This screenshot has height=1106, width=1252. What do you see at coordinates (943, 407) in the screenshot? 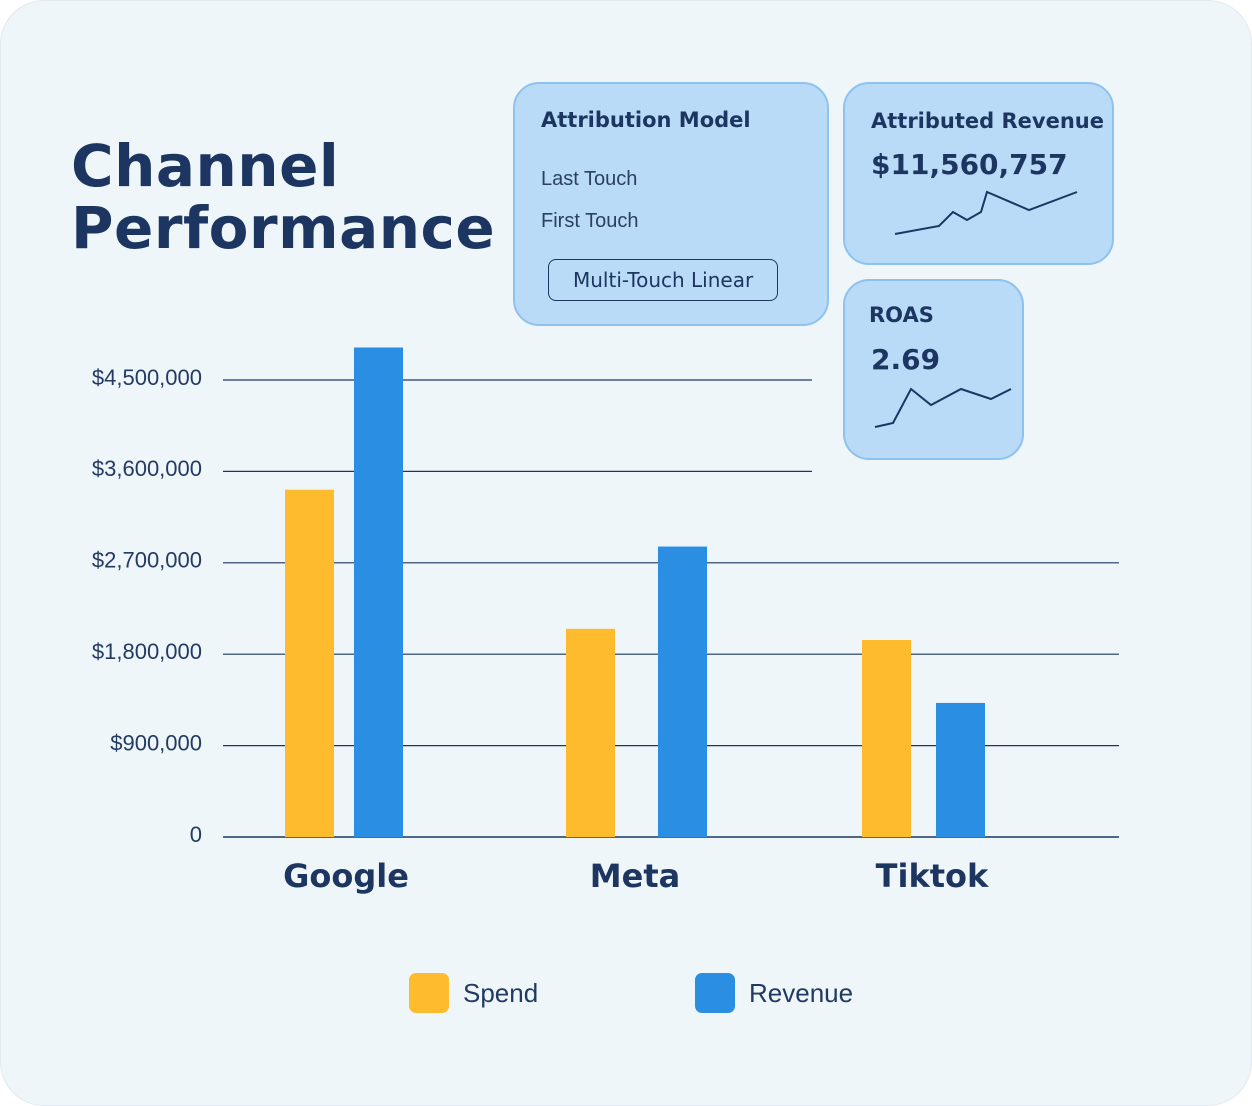
I see `roas-sparkline` at bounding box center [943, 407].